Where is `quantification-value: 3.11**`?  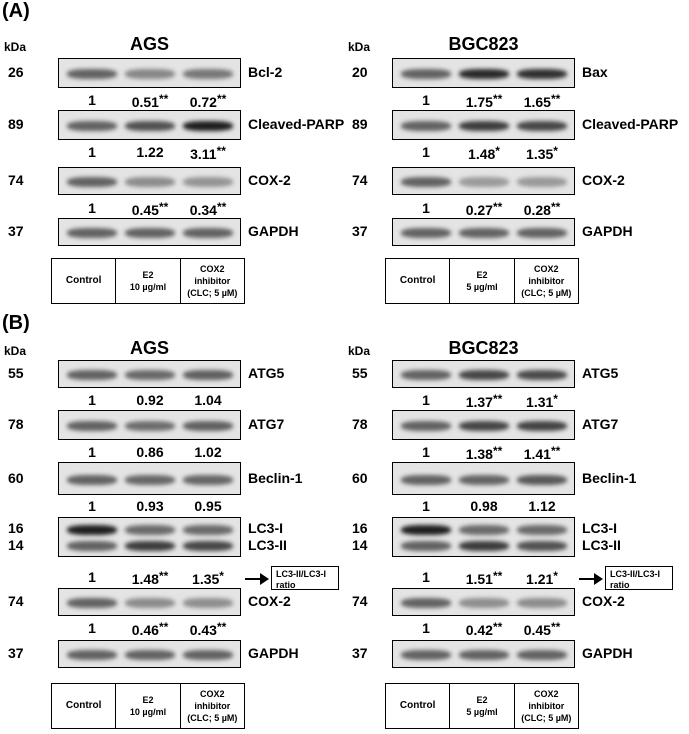
quantification-value: 3.11** is located at coordinates (208, 153).